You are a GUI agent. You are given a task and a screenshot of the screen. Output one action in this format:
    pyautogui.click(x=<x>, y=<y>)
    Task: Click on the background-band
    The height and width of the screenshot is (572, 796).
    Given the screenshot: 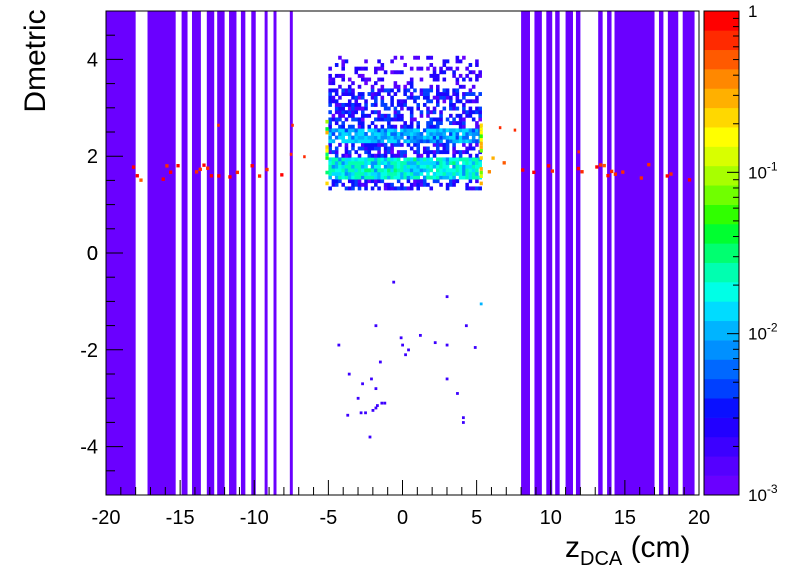 What is the action you would take?
    pyautogui.click(x=549, y=253)
    